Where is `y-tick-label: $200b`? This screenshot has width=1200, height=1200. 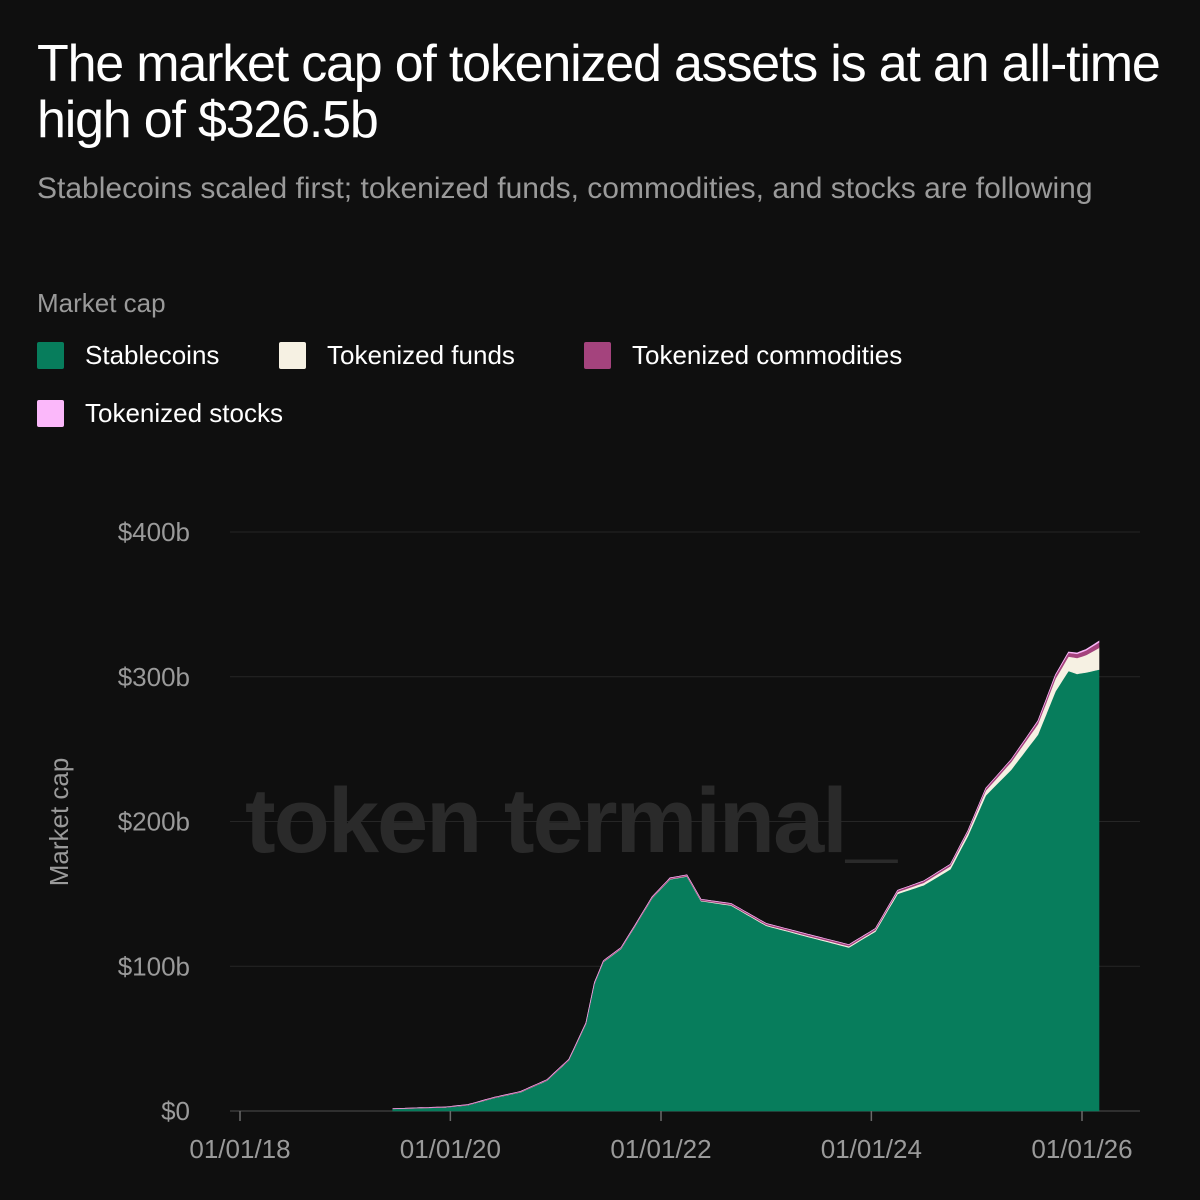 y-tick-label: $200b is located at coordinates (154, 822).